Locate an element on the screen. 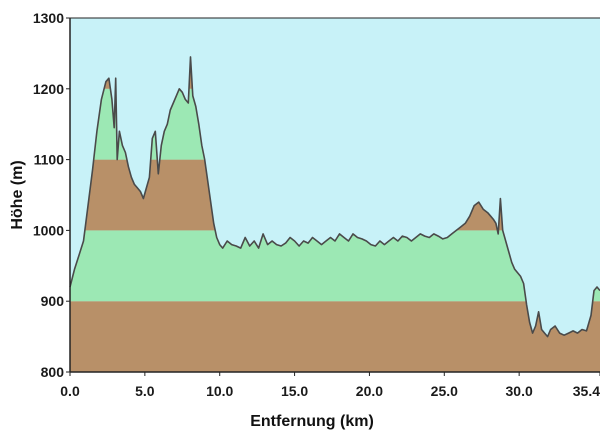  y-tick-label: 800 is located at coordinates (53, 372).